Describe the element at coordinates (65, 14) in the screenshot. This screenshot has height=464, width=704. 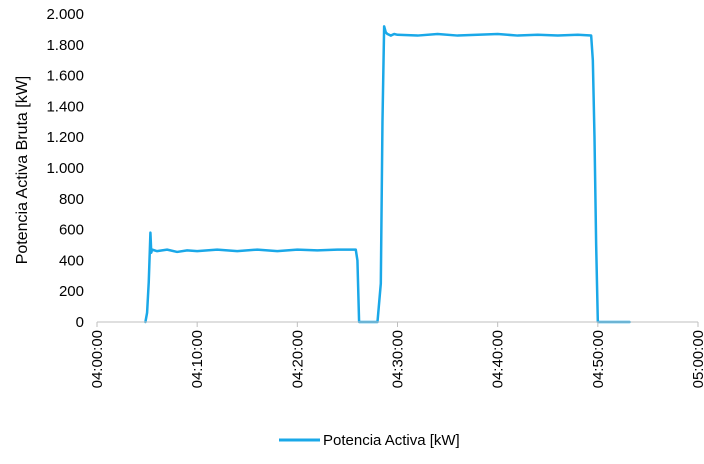
I see `y-tick-label: 2.000` at that location.